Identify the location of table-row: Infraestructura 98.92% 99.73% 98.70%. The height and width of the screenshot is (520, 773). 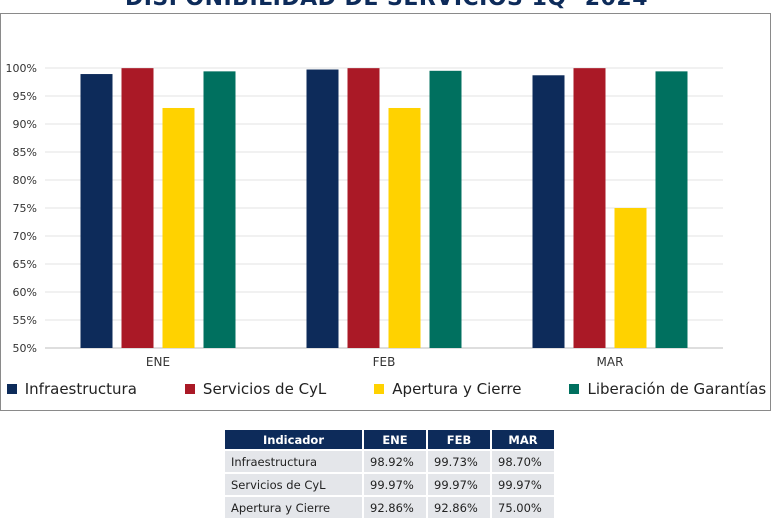
(389, 461).